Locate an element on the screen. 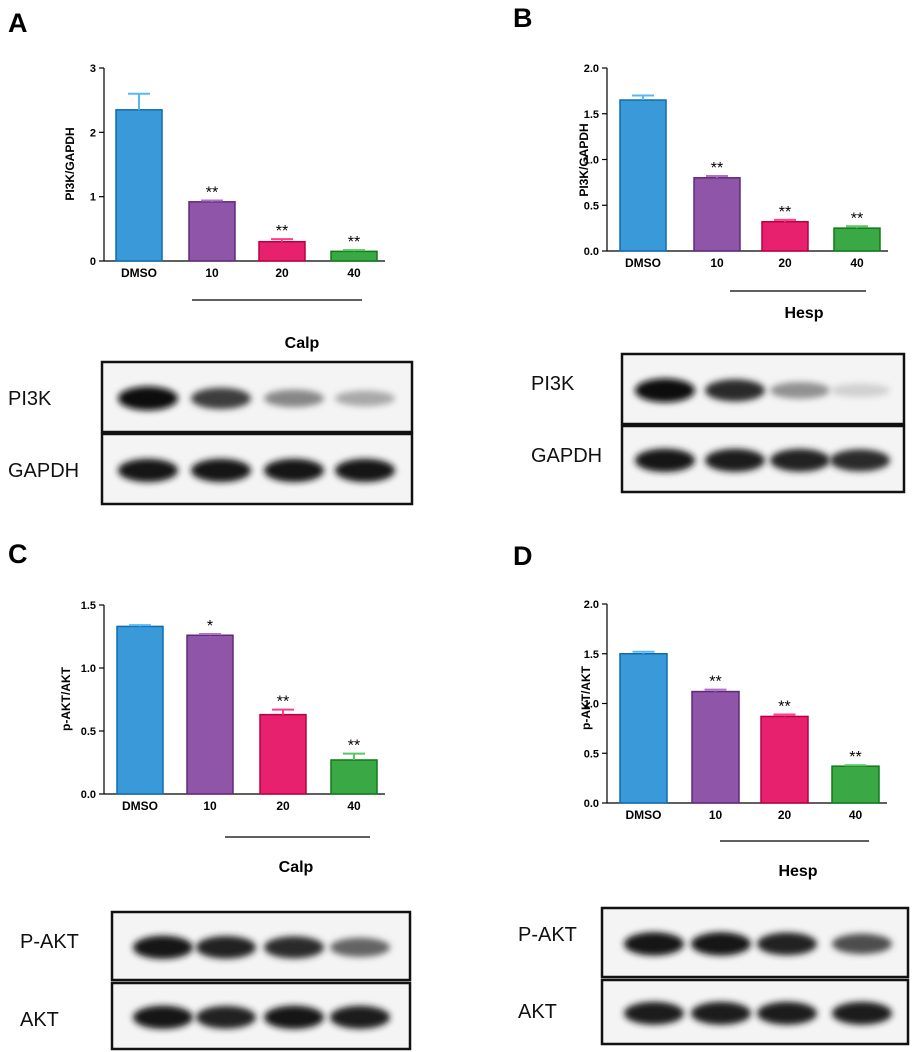 This screenshot has height=1052, width=913. blot-label: GAPDH is located at coordinates (566, 456).